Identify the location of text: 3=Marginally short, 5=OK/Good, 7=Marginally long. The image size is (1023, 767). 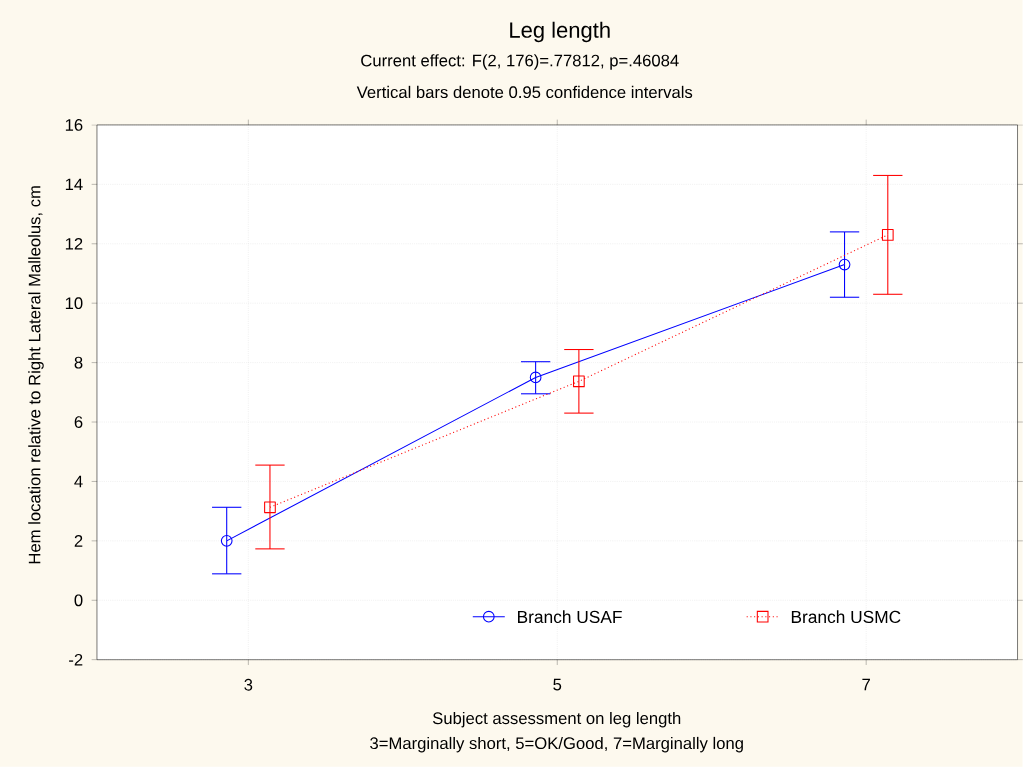
(556, 745).